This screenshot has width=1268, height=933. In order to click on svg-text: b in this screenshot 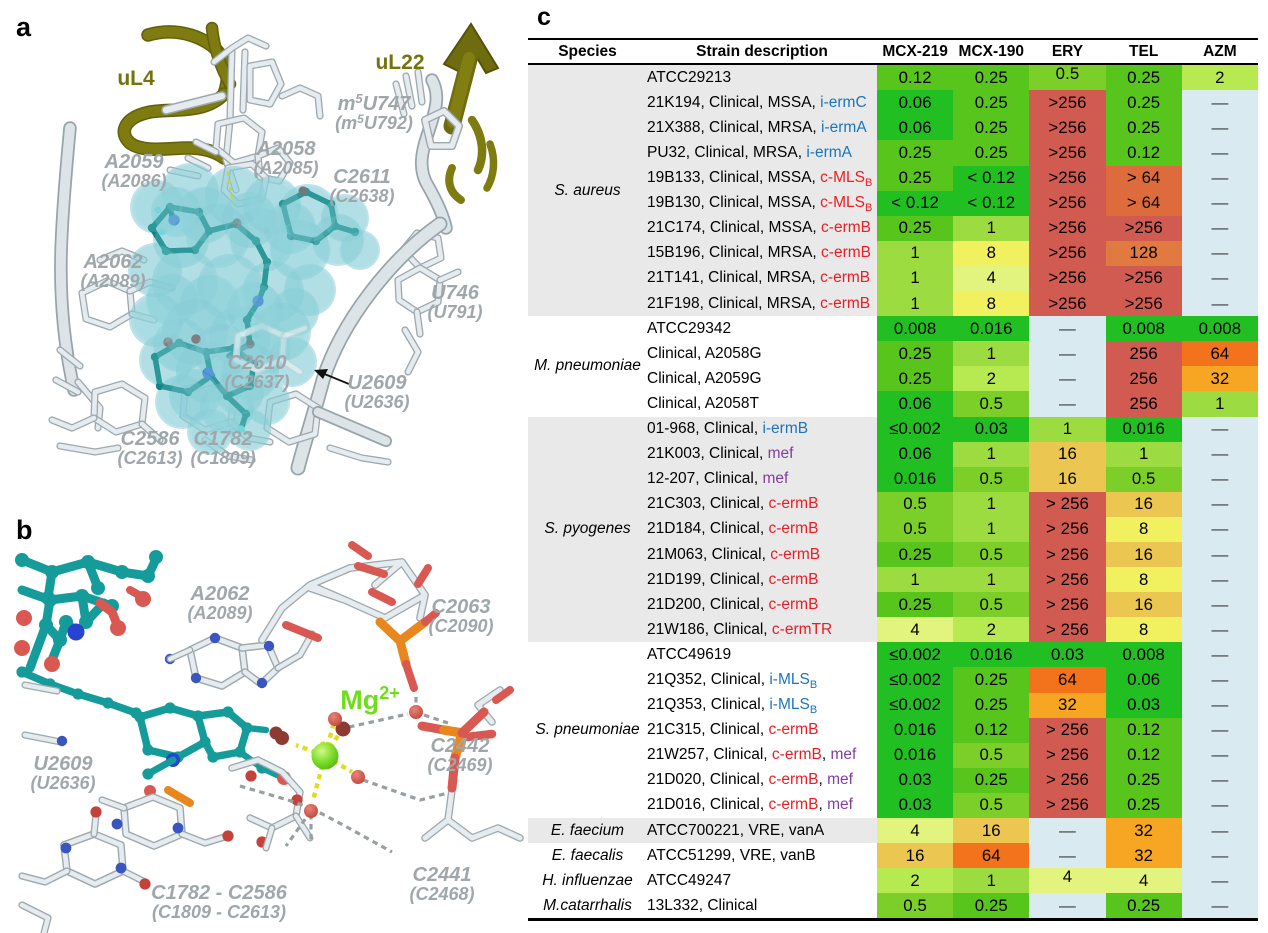, I will do `click(24, 530)`.